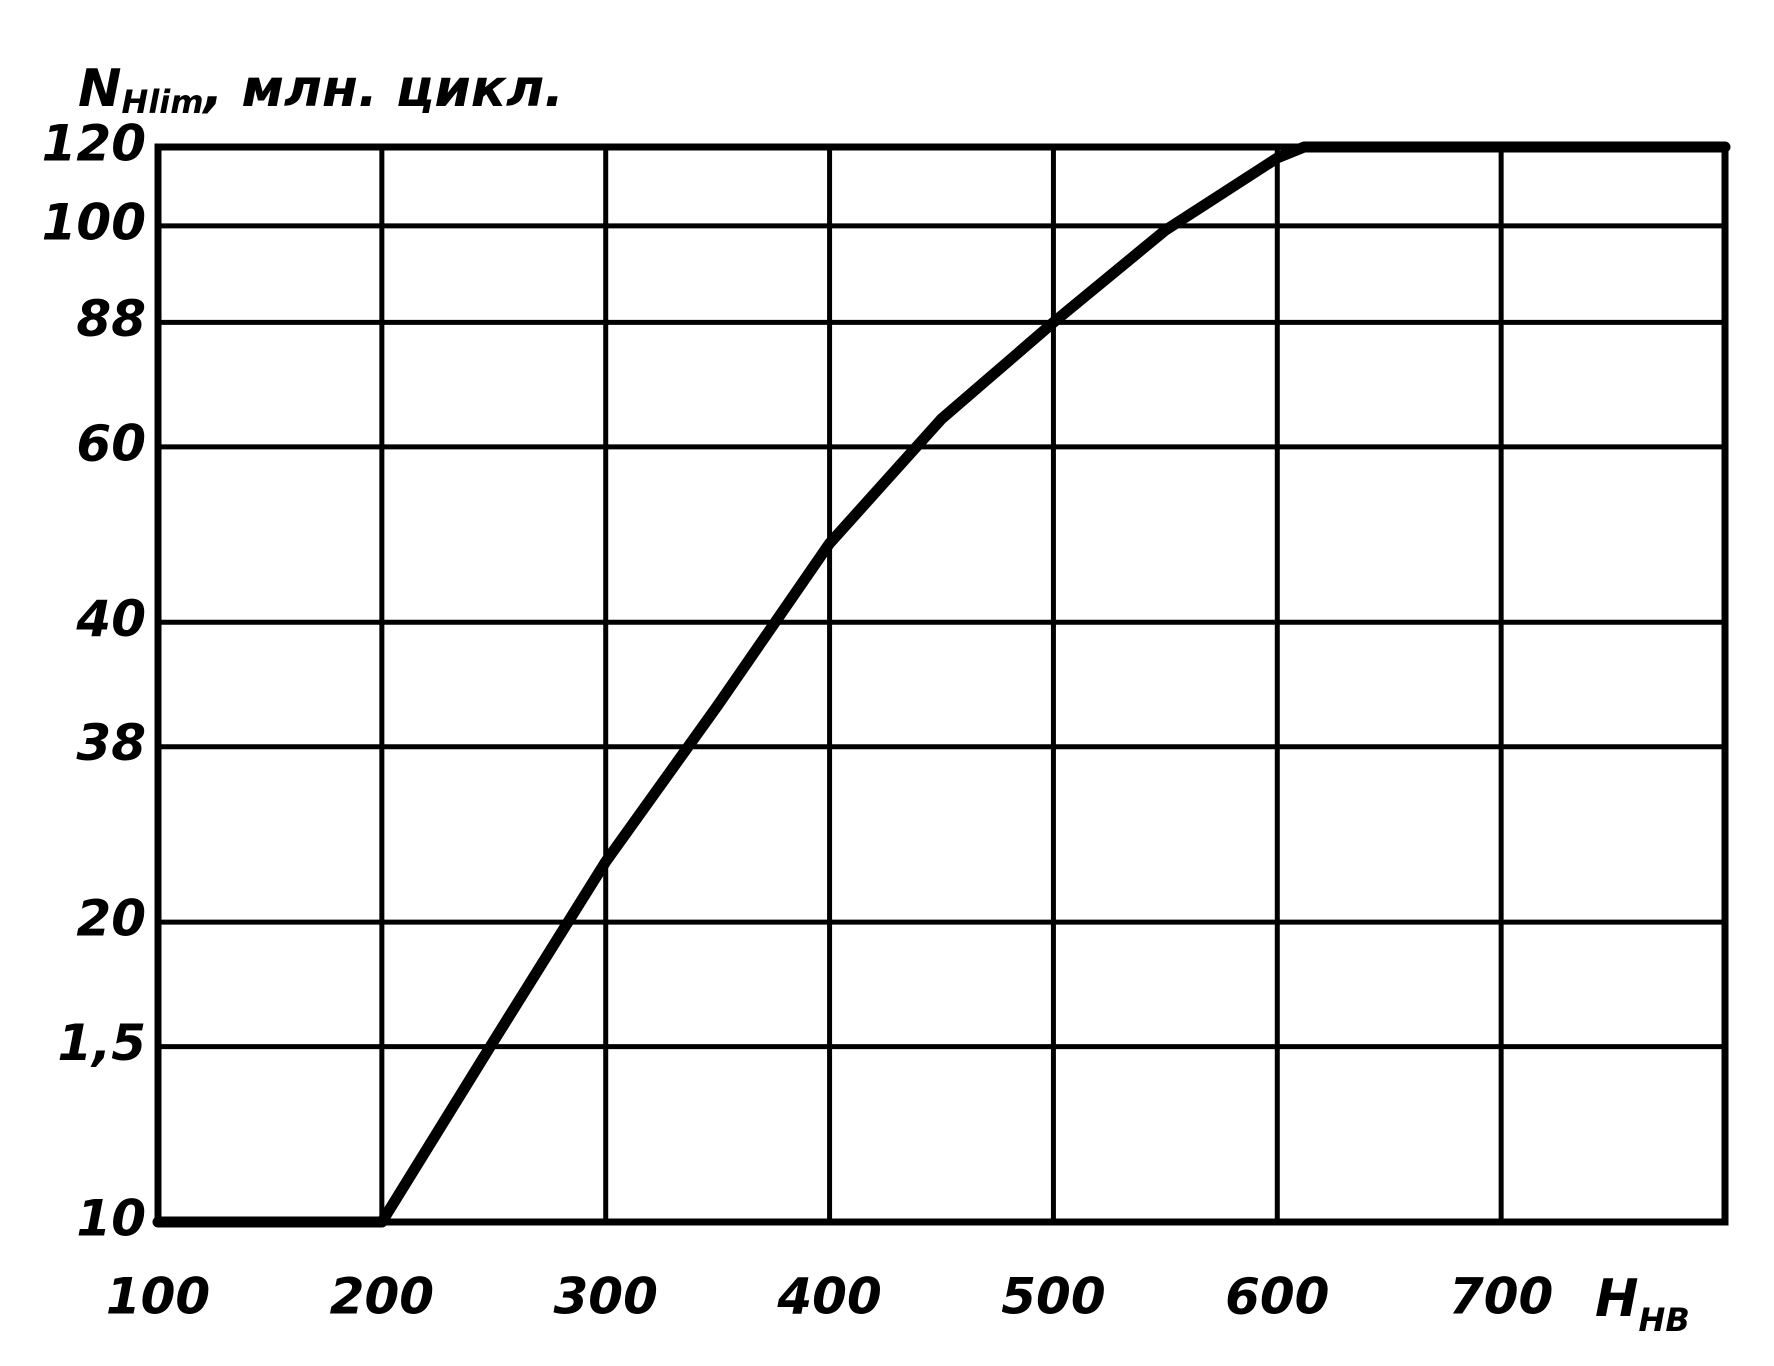 The height and width of the screenshot is (1366, 1774). What do you see at coordinates (111, 743) in the screenshot?
I see `y-tick-label: 38` at bounding box center [111, 743].